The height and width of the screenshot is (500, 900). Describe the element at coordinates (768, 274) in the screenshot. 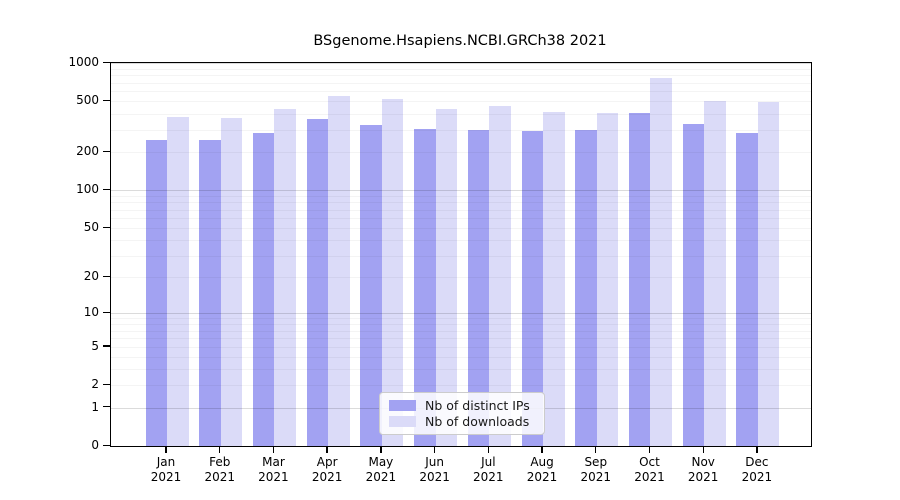

I see `bar-downloads-dec` at that location.